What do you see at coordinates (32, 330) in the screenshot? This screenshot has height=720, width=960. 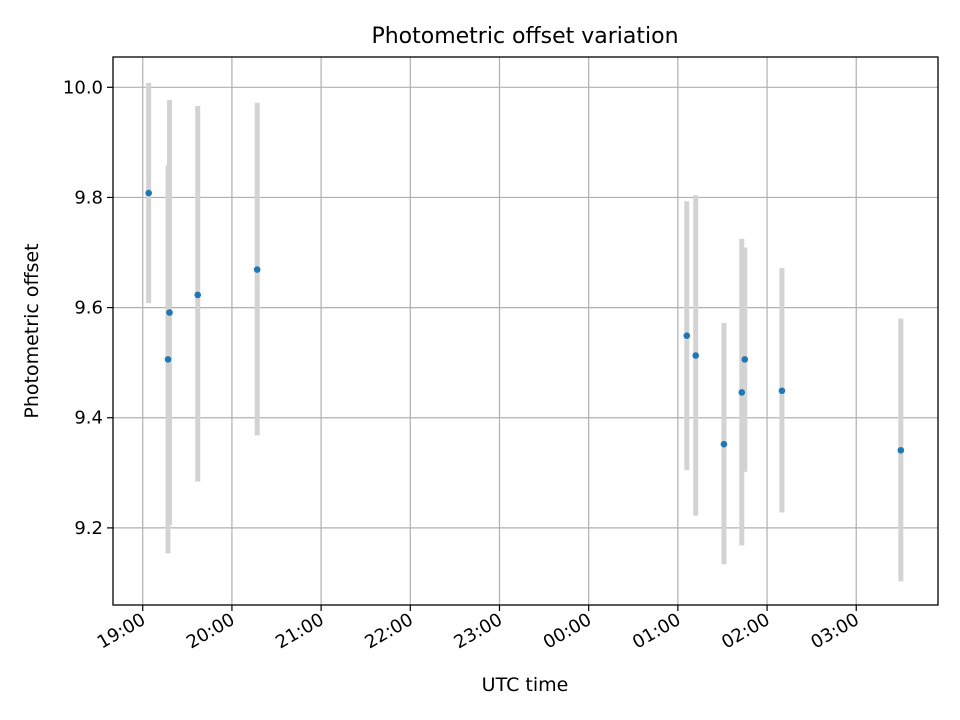 I see `y-axis-label: Photometric offset` at bounding box center [32, 330].